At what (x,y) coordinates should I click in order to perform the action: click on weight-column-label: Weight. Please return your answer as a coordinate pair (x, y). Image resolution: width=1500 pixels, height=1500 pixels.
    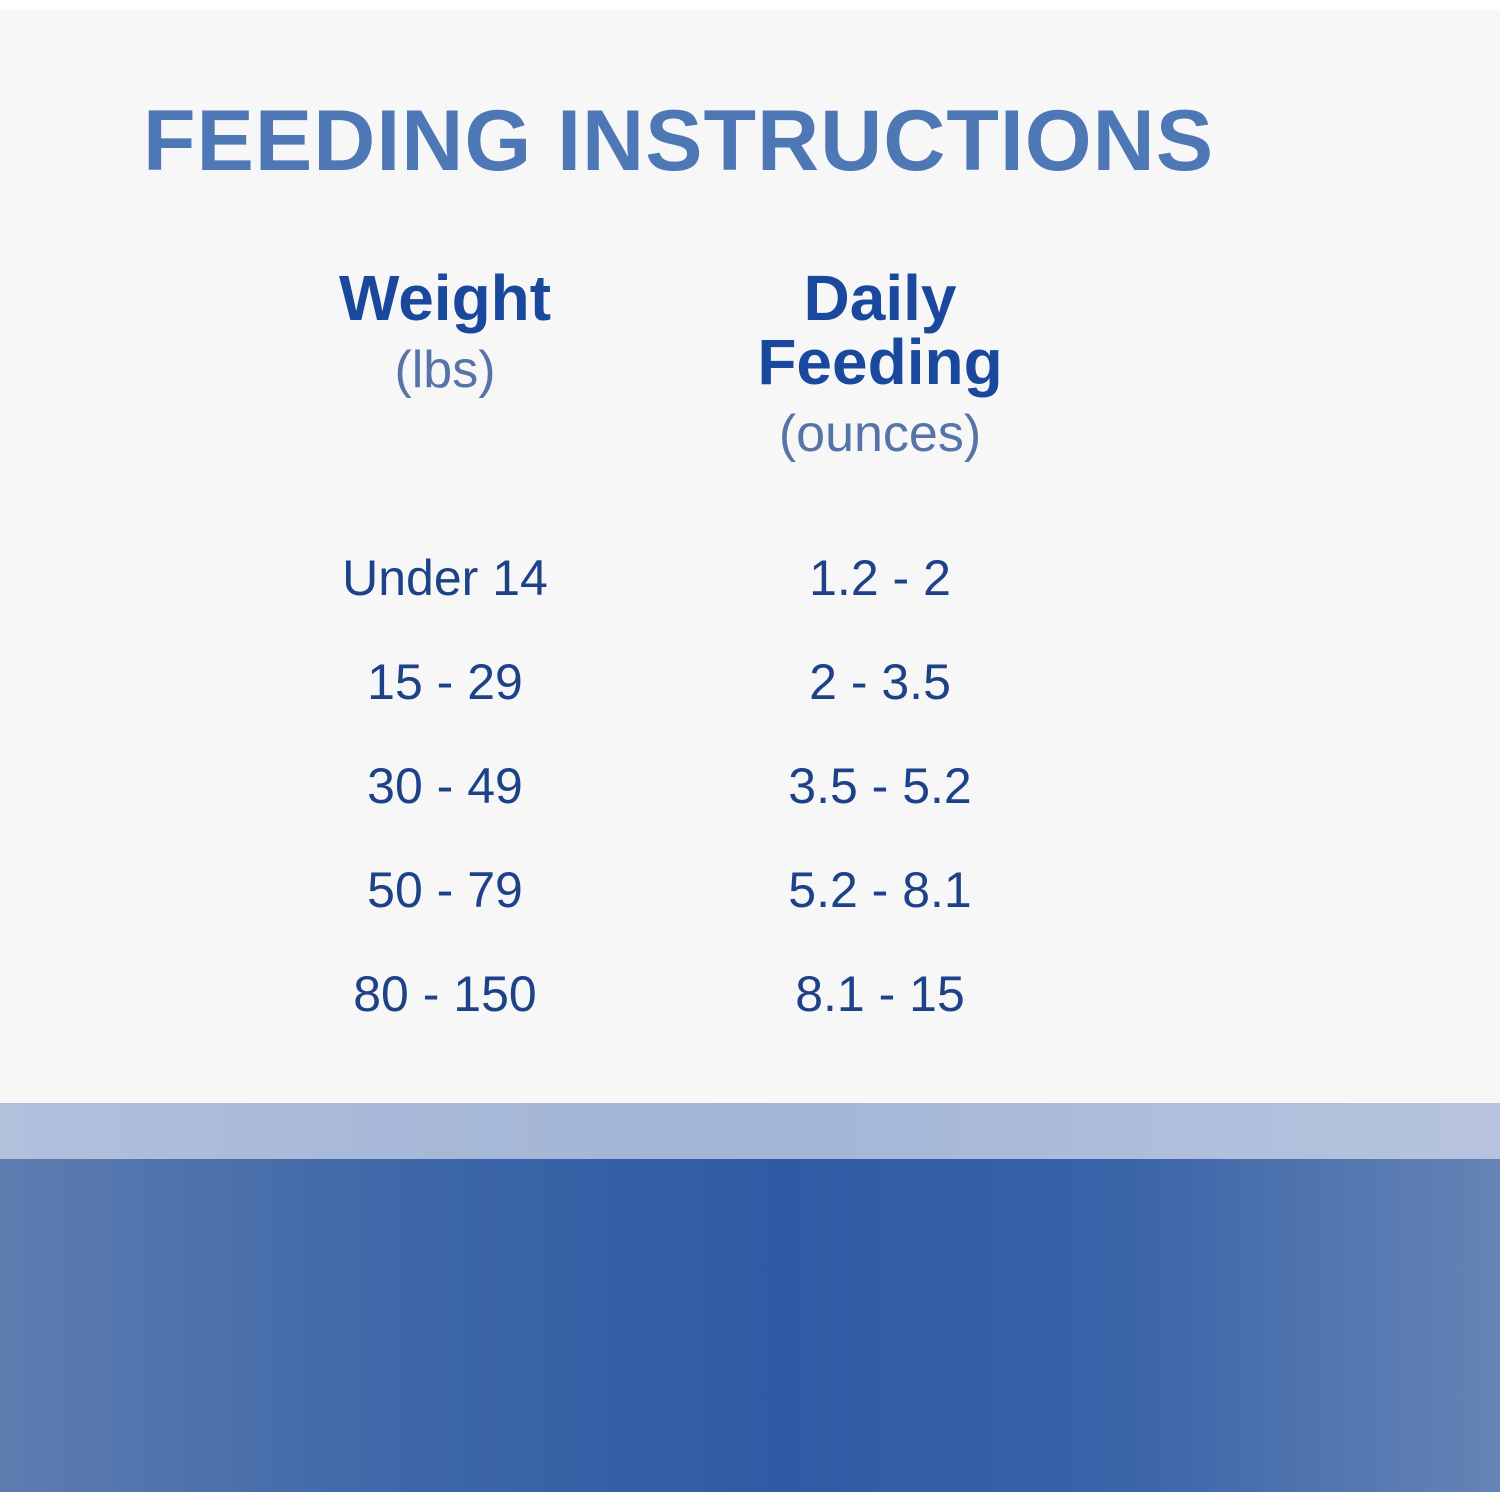
    Looking at the image, I should click on (445, 298).